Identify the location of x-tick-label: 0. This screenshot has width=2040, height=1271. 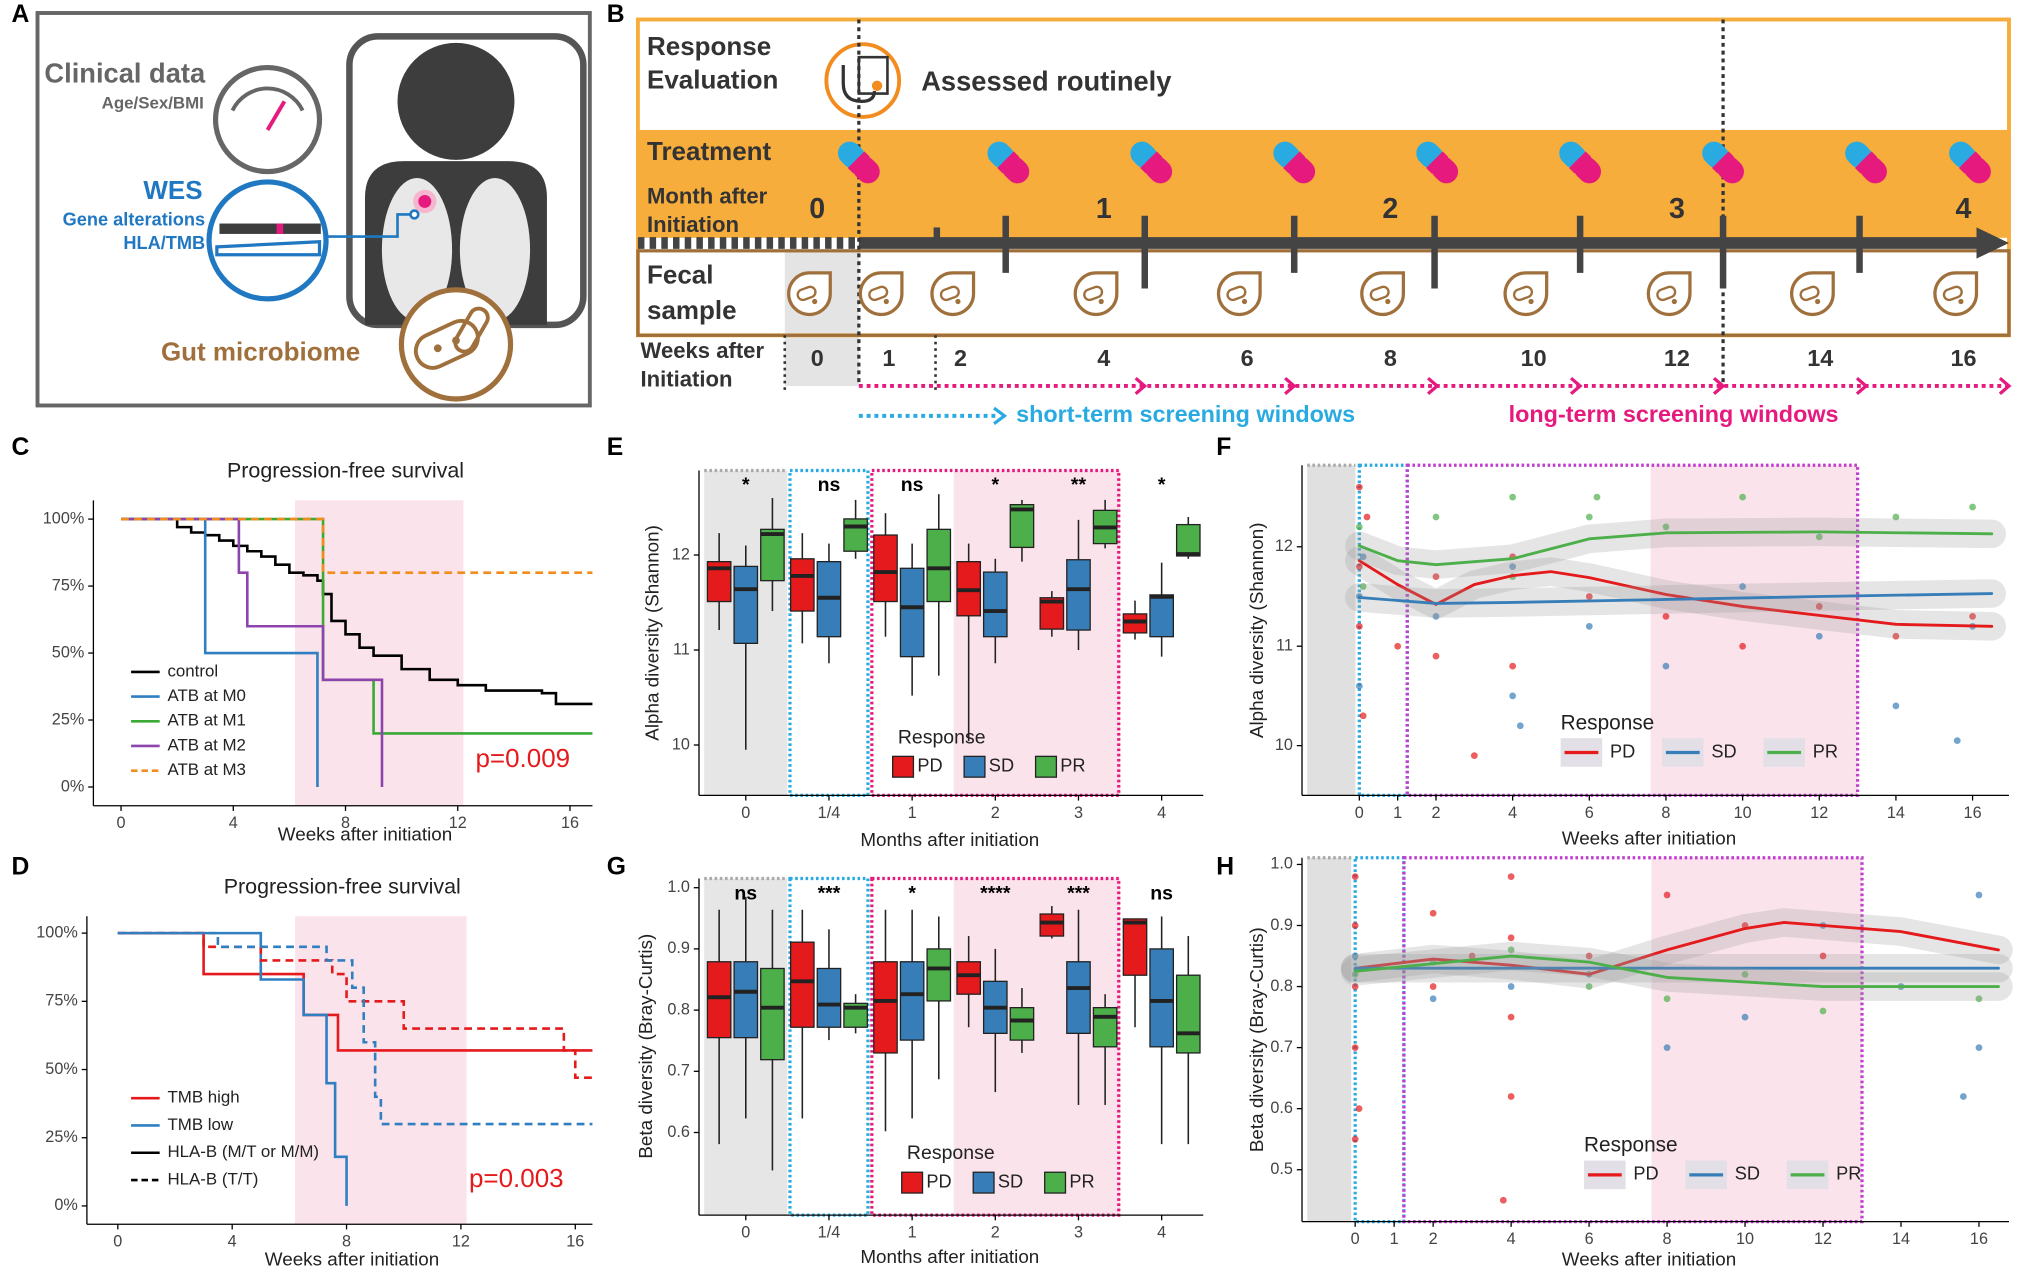
(117, 1242).